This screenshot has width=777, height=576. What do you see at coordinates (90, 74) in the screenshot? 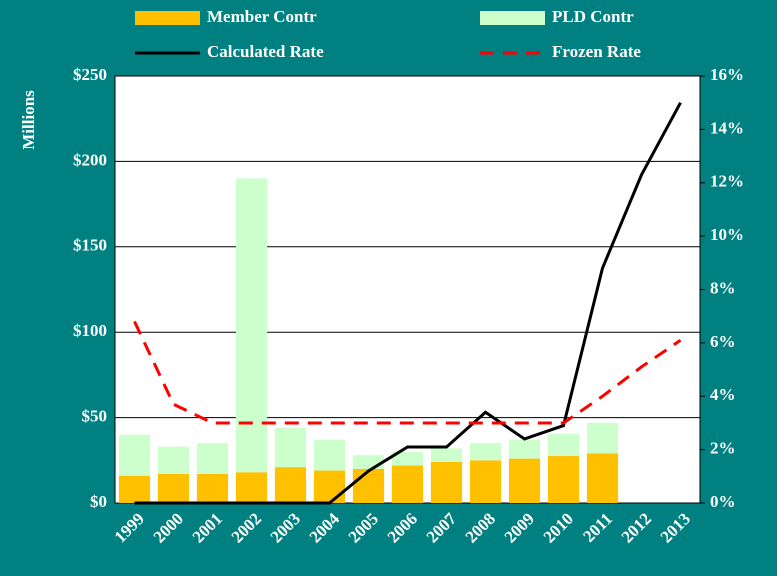
I see `y-tick-label: $250` at bounding box center [90, 74].